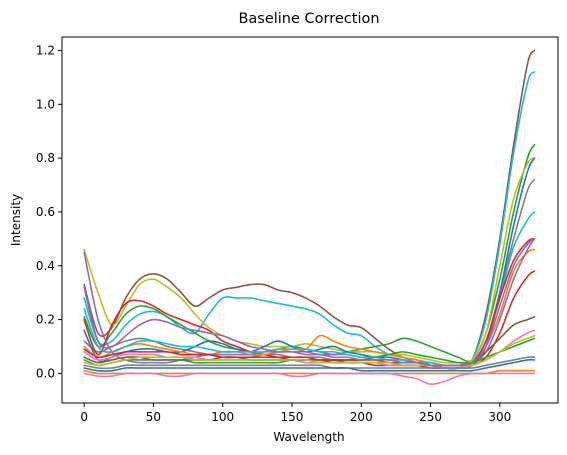 The image size is (567, 455). What do you see at coordinates (308, 437) in the screenshot?
I see `x-axis-label: Wavelength` at bounding box center [308, 437].